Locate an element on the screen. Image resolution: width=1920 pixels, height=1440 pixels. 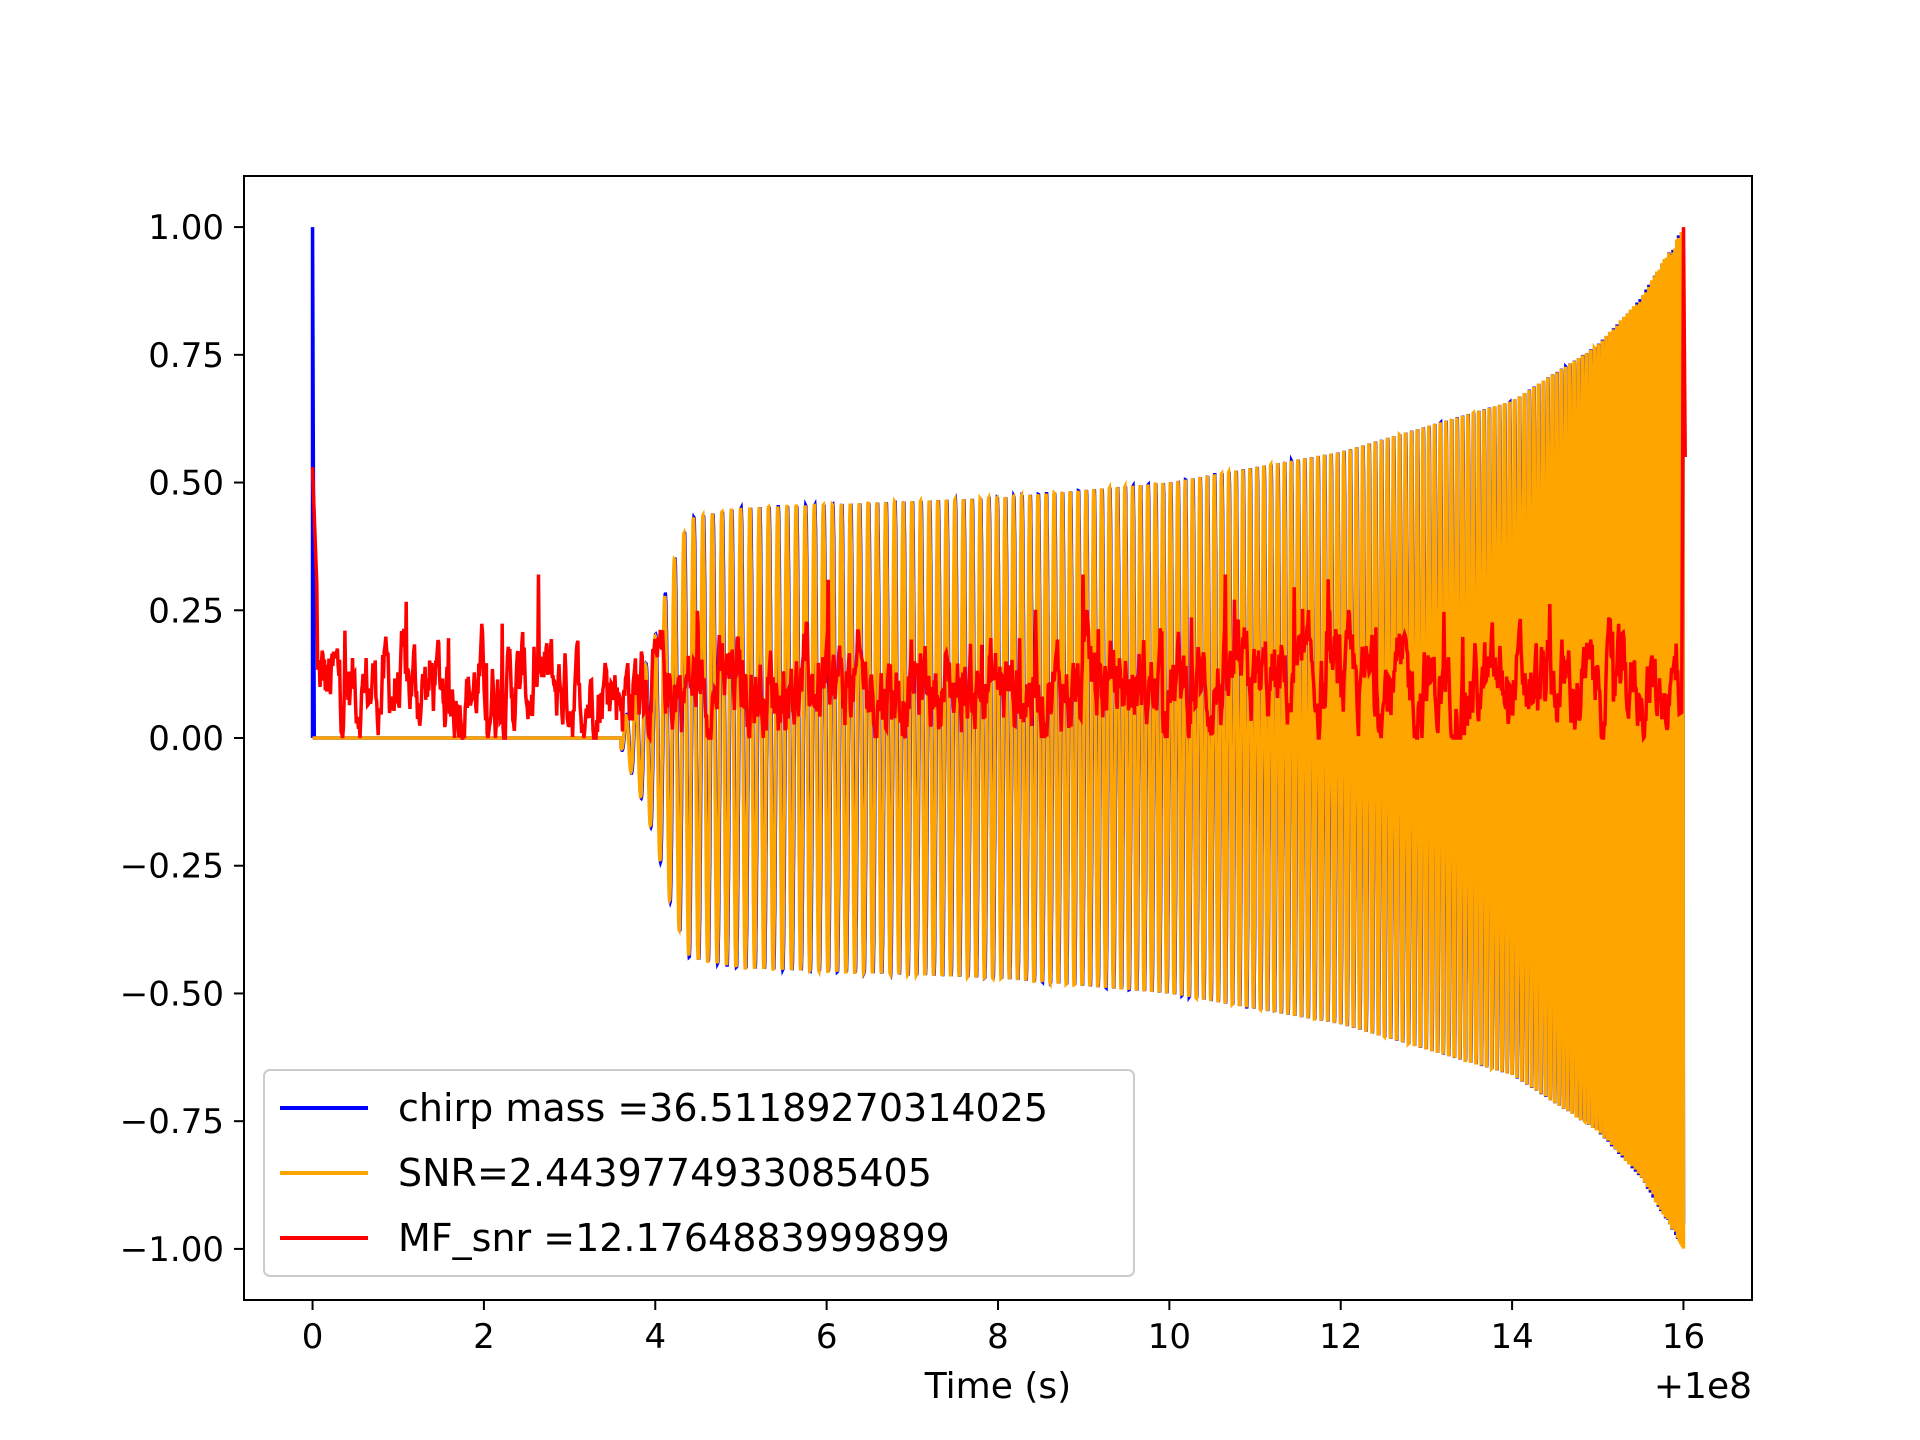
x-axis: 0 2 4 6 8 10 12 14 16 is located at coordinates (1003, 1328).